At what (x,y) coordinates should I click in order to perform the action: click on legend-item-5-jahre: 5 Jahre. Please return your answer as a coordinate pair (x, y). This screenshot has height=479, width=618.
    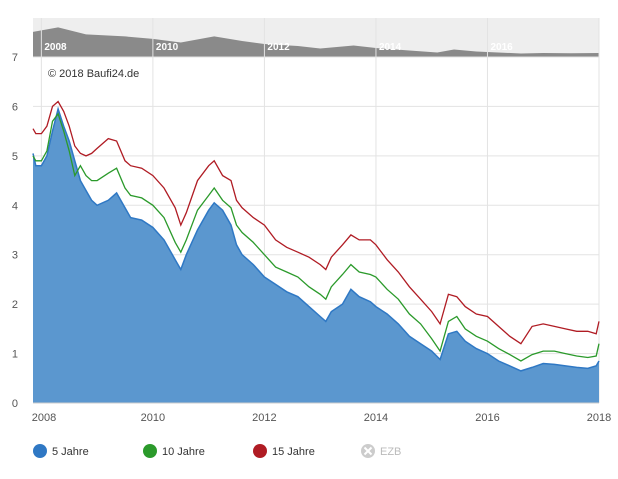
    Looking at the image, I should click on (61, 451).